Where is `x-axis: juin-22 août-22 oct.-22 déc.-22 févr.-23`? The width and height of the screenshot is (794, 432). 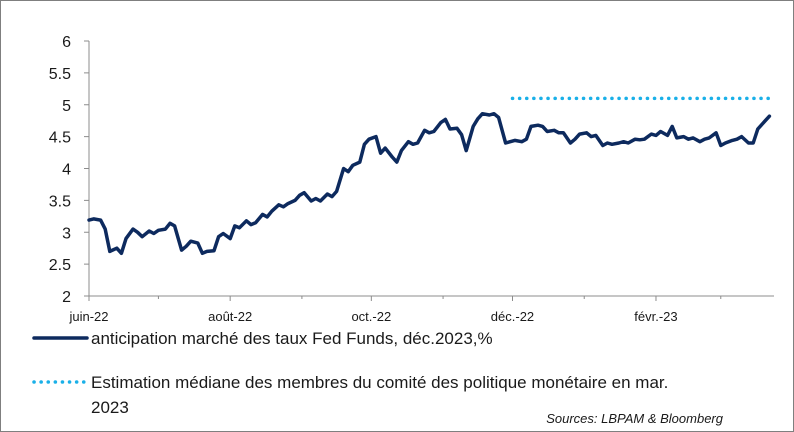
x-axis: juin-22 août-22 oct.-22 déc.-22 févr.-23 is located at coordinates (421, 309).